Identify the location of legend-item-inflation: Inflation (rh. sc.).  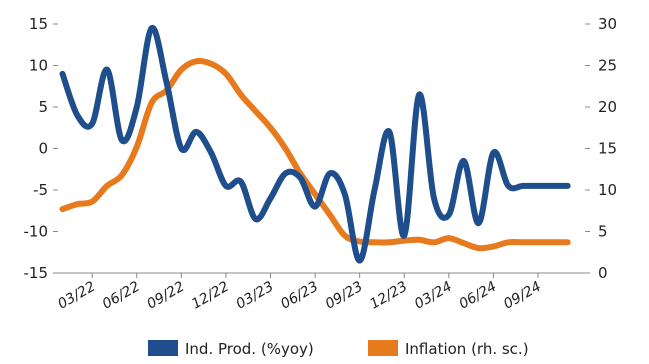
(448, 349).